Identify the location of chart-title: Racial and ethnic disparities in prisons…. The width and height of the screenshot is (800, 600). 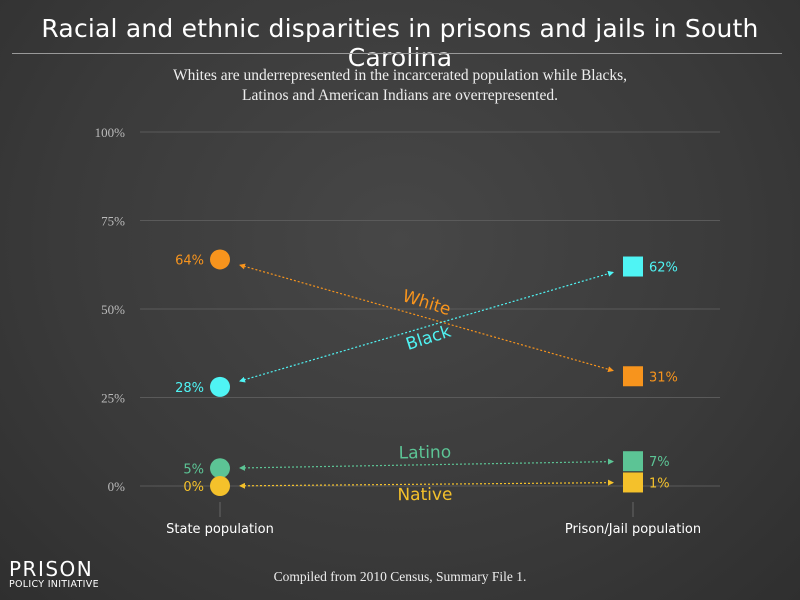
(400, 43).